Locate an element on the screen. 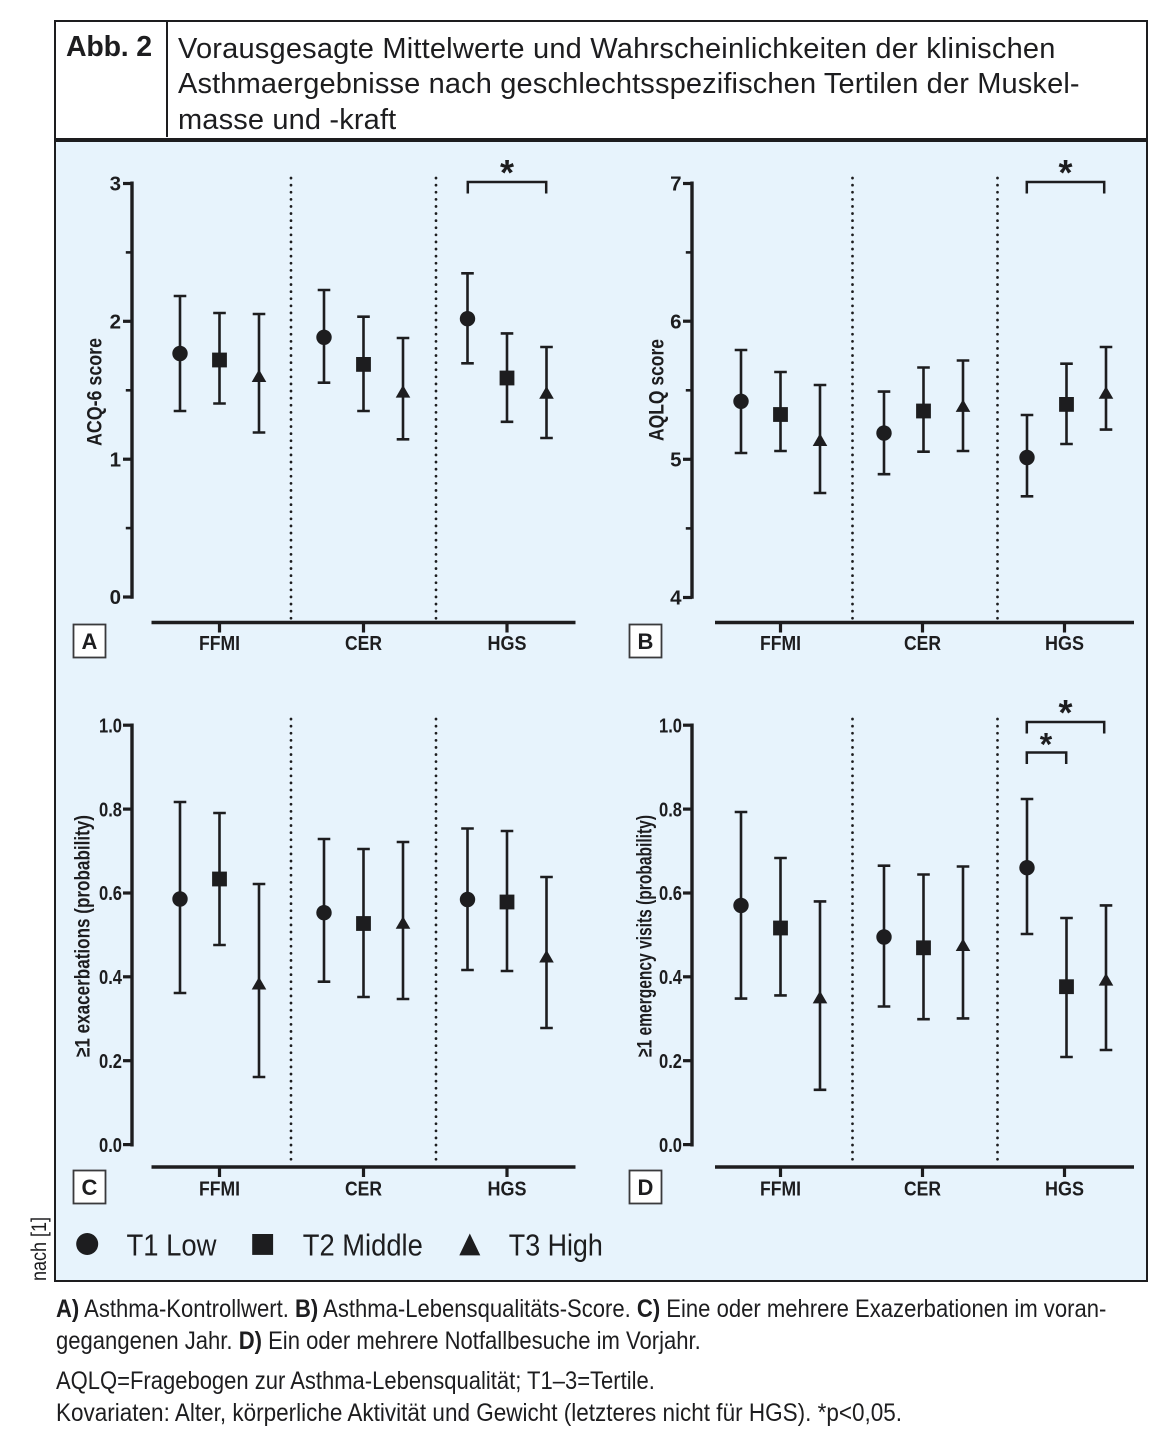  svg-text: ACQ-6 score is located at coordinates (95, 392).